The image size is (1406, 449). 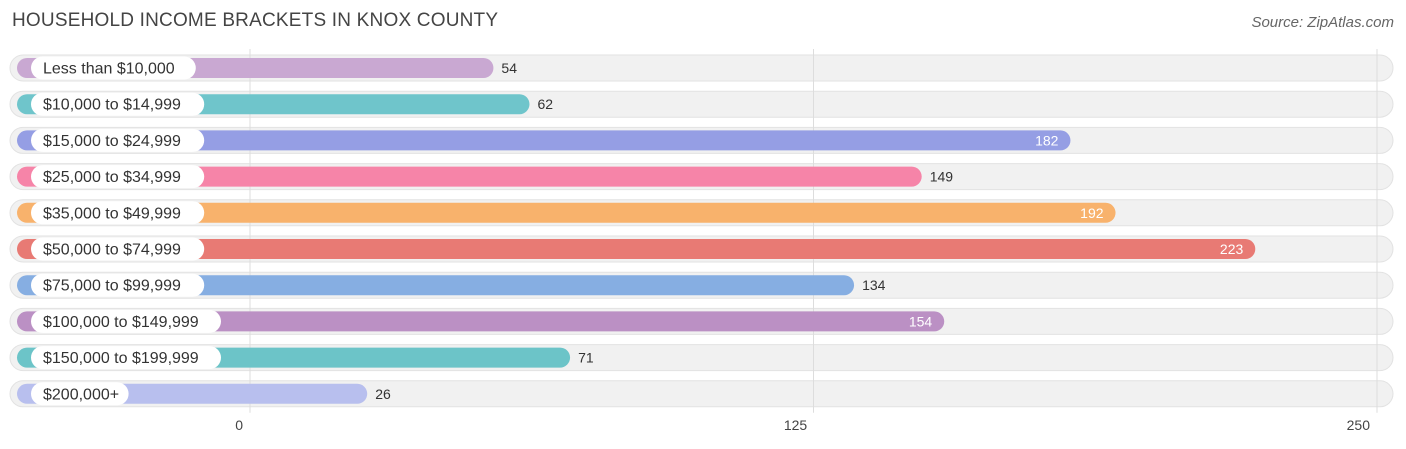 I want to click on category-label: $10,000 to $14,999, so click(x=112, y=105).